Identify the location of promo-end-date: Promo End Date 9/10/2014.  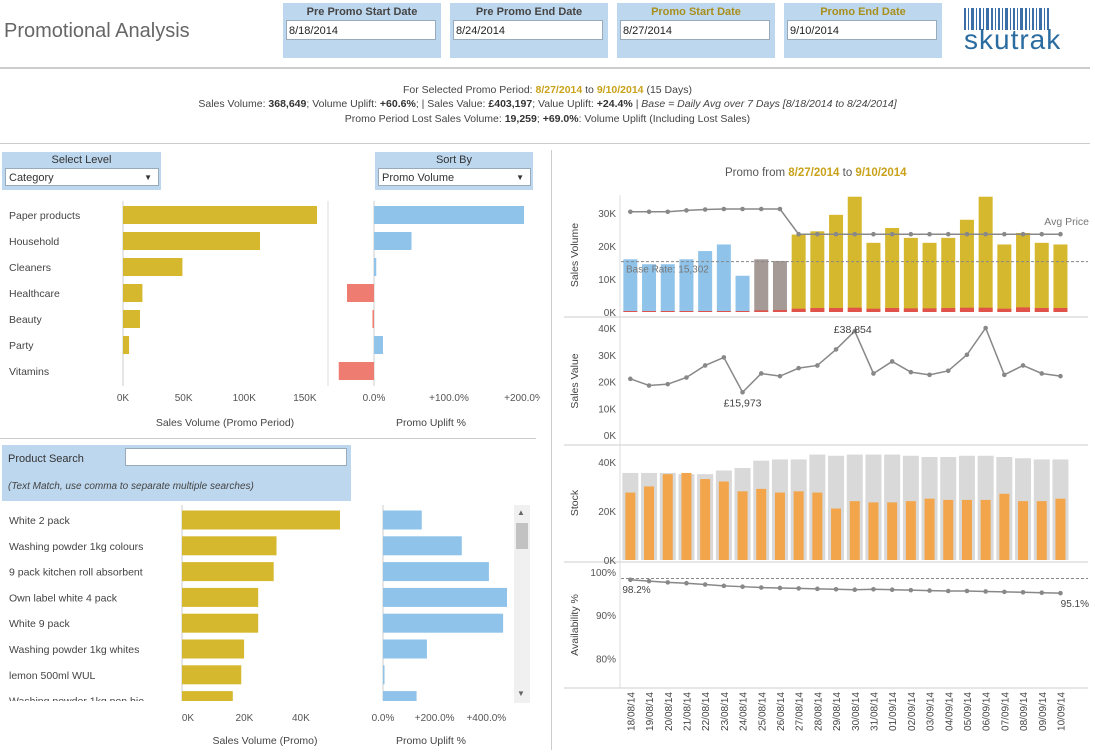
(863, 30).